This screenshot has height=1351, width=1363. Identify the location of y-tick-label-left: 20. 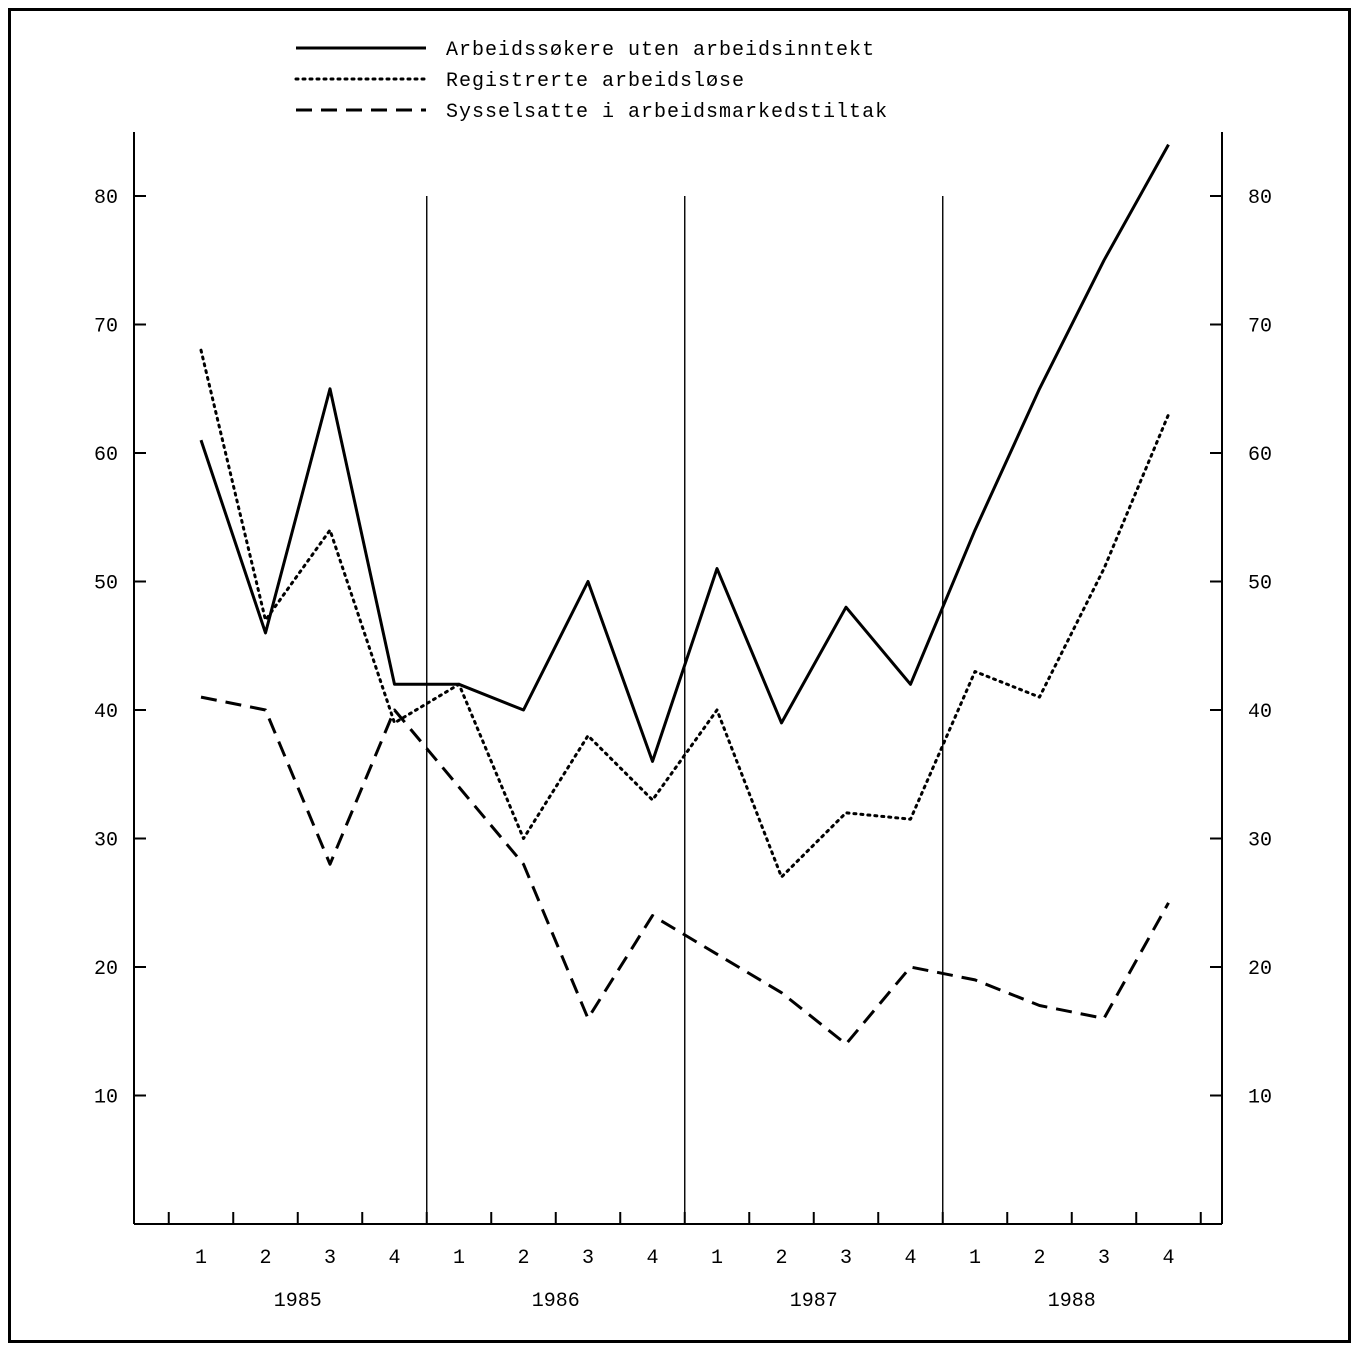
(106, 969).